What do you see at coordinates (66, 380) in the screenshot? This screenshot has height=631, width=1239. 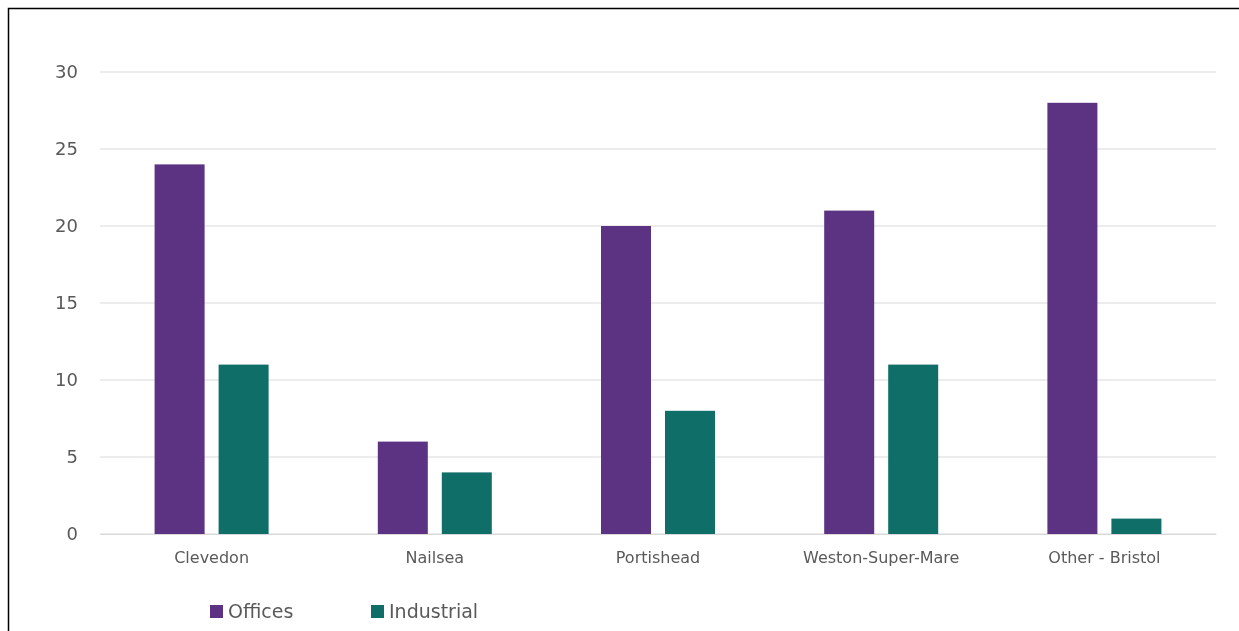 I see `y-tick-label: 10` at bounding box center [66, 380].